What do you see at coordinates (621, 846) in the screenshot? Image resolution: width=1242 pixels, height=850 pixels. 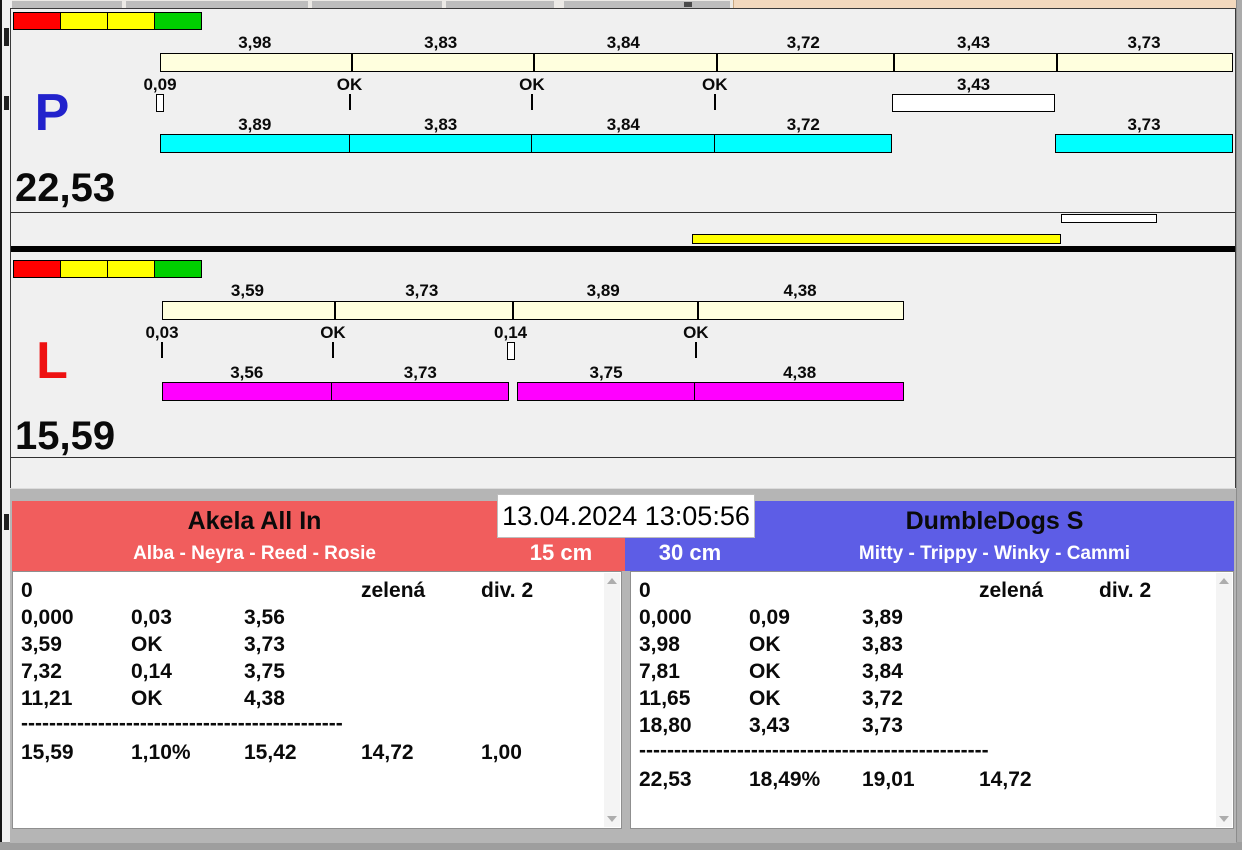 I see `bottom-window-edge` at bounding box center [621, 846].